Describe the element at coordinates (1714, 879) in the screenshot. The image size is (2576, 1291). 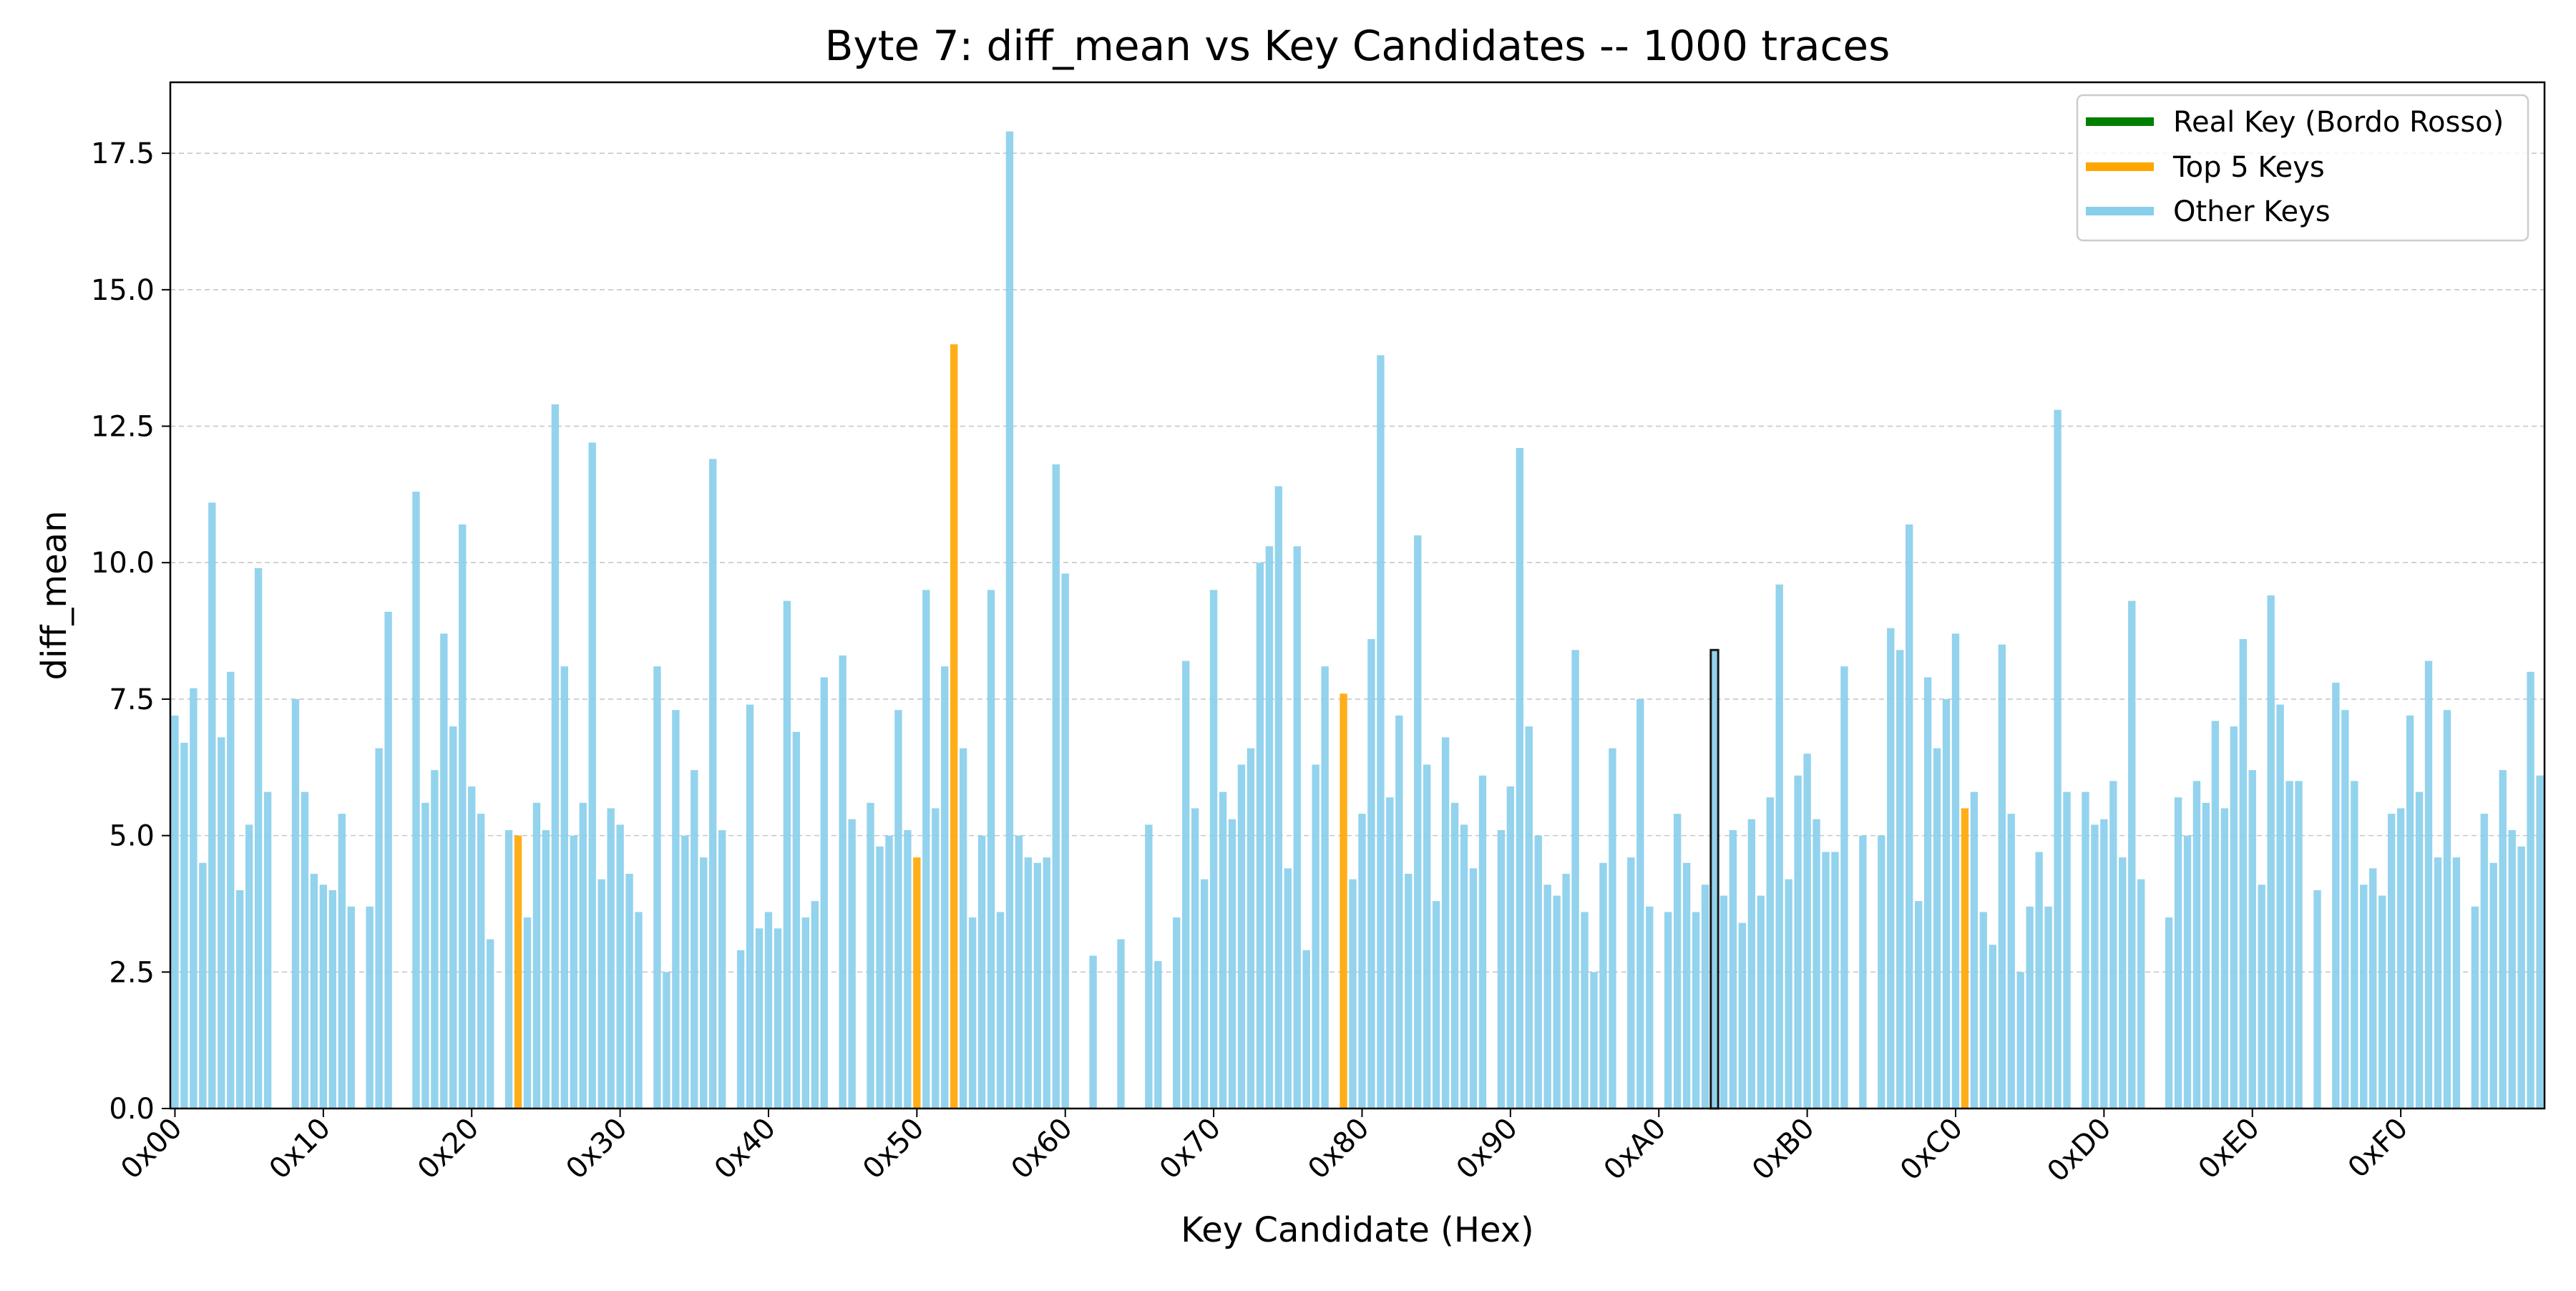
I see `bar-real-key` at that location.